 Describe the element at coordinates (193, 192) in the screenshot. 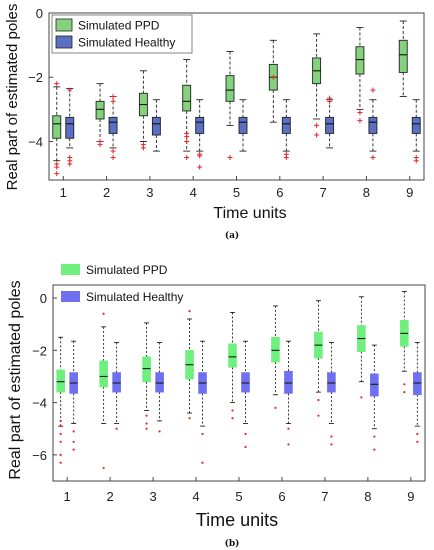

I see `panel-a-xtick-label-4: 4` at that location.